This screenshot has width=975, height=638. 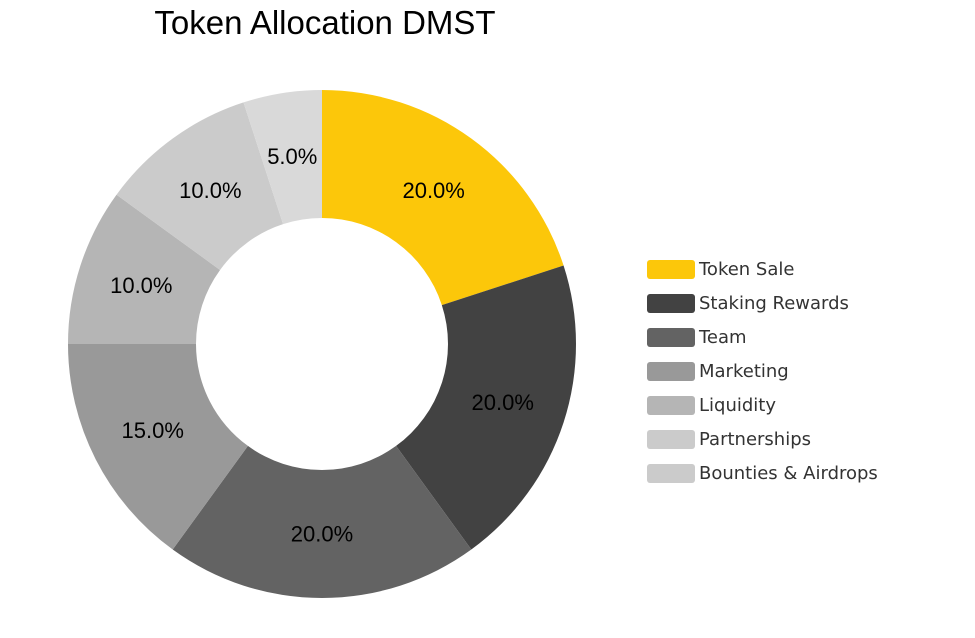 I want to click on legend-item: Staking Rewards, so click(x=762, y=303).